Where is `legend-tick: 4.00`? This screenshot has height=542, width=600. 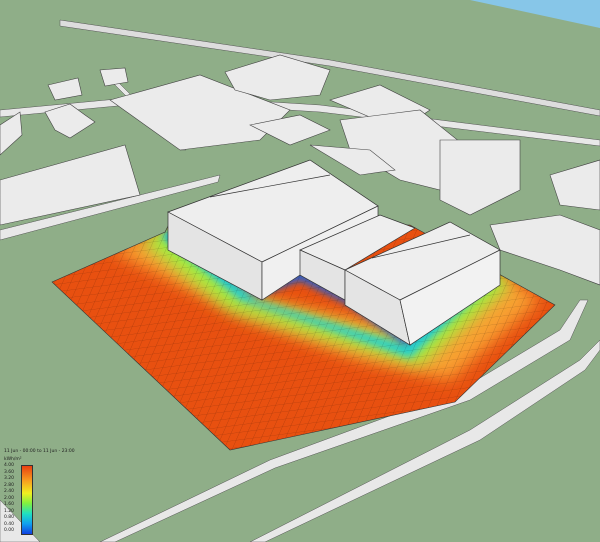
legend-tick: 4.00 is located at coordinates (9, 465).